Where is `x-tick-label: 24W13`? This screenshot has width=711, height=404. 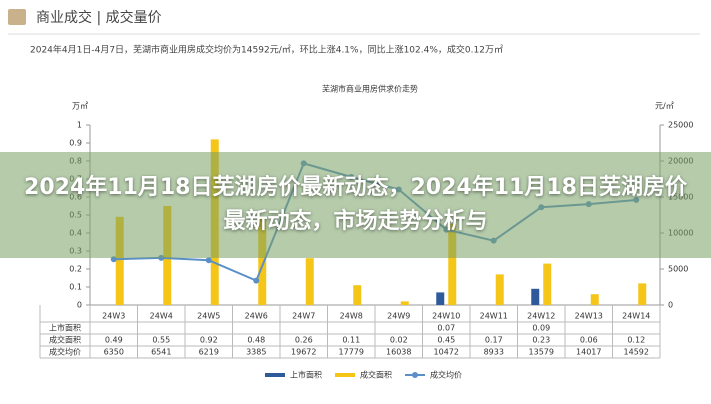 x-tick-label: 24W13 is located at coordinates (589, 316).